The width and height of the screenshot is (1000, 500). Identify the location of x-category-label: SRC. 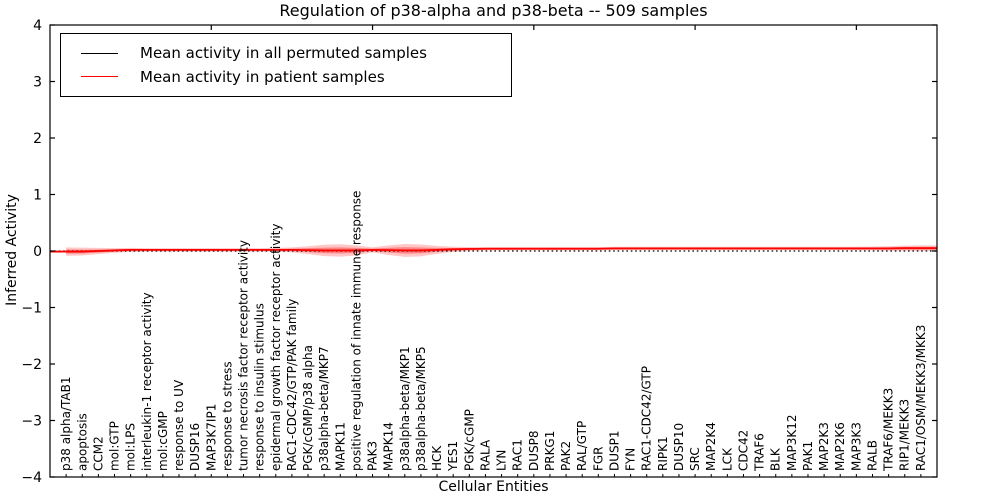
(695, 459).